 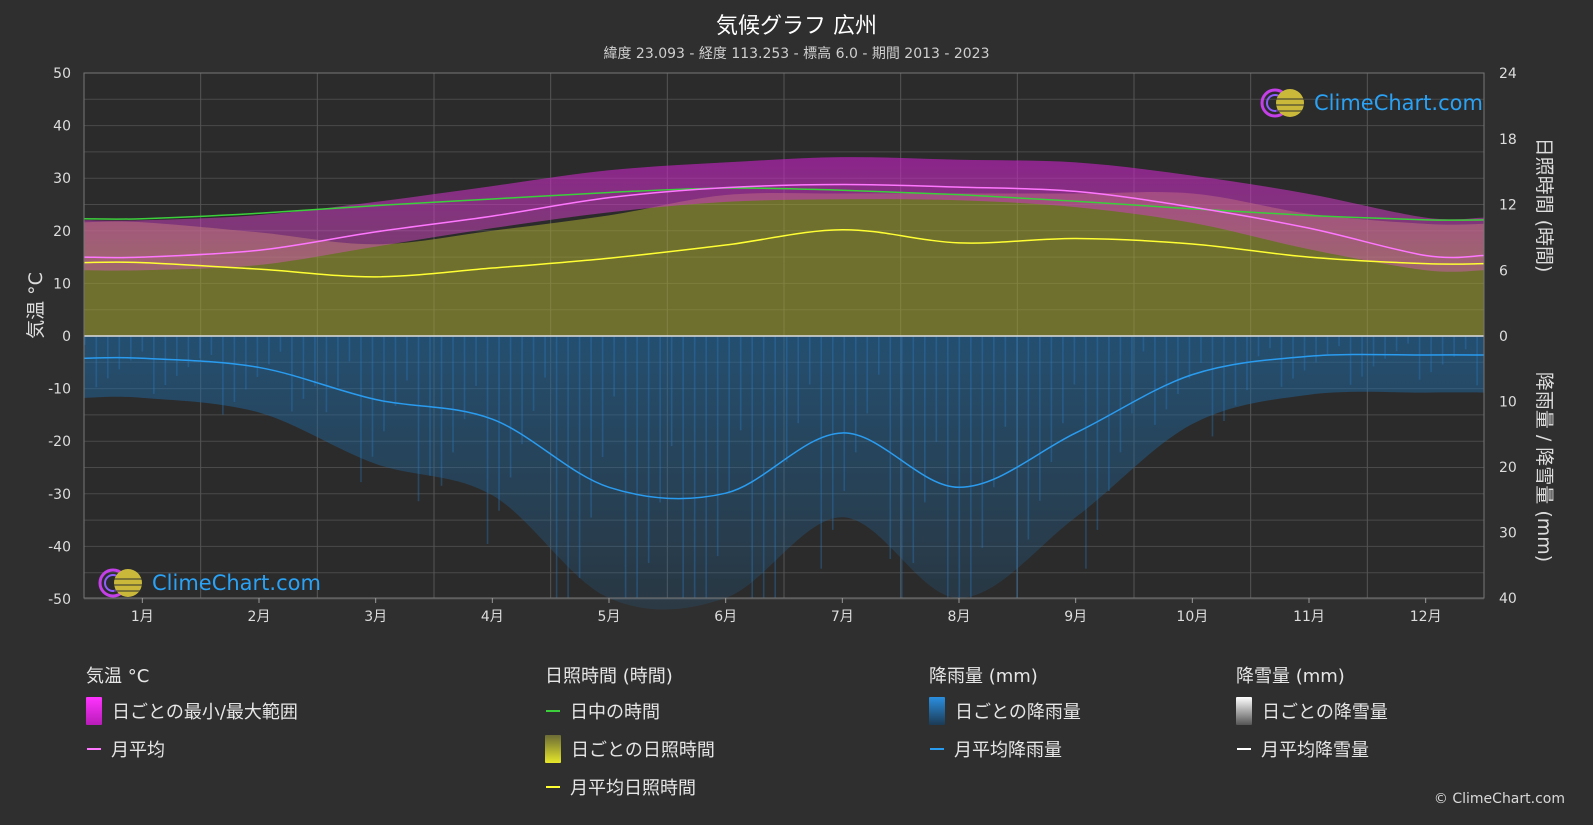 I want to click on month-label: 4月, so click(x=492, y=617).